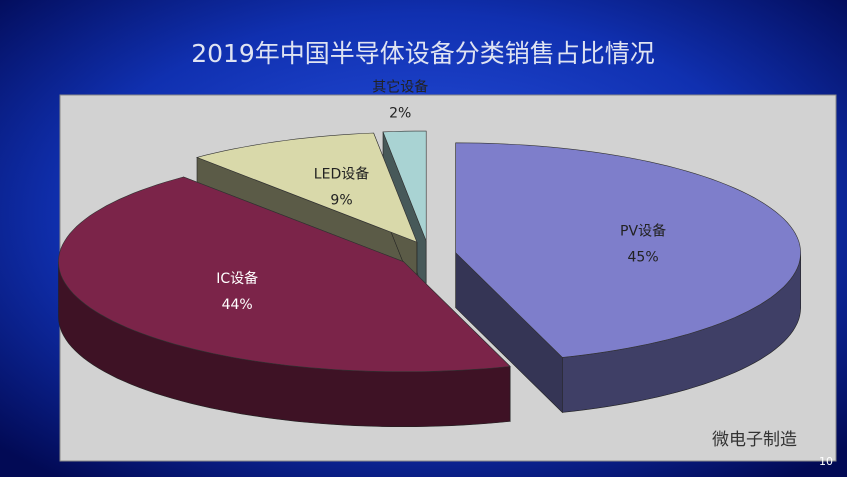 The image size is (847, 477). What do you see at coordinates (237, 305) in the screenshot?
I see `slice-value-label: 44%` at bounding box center [237, 305].